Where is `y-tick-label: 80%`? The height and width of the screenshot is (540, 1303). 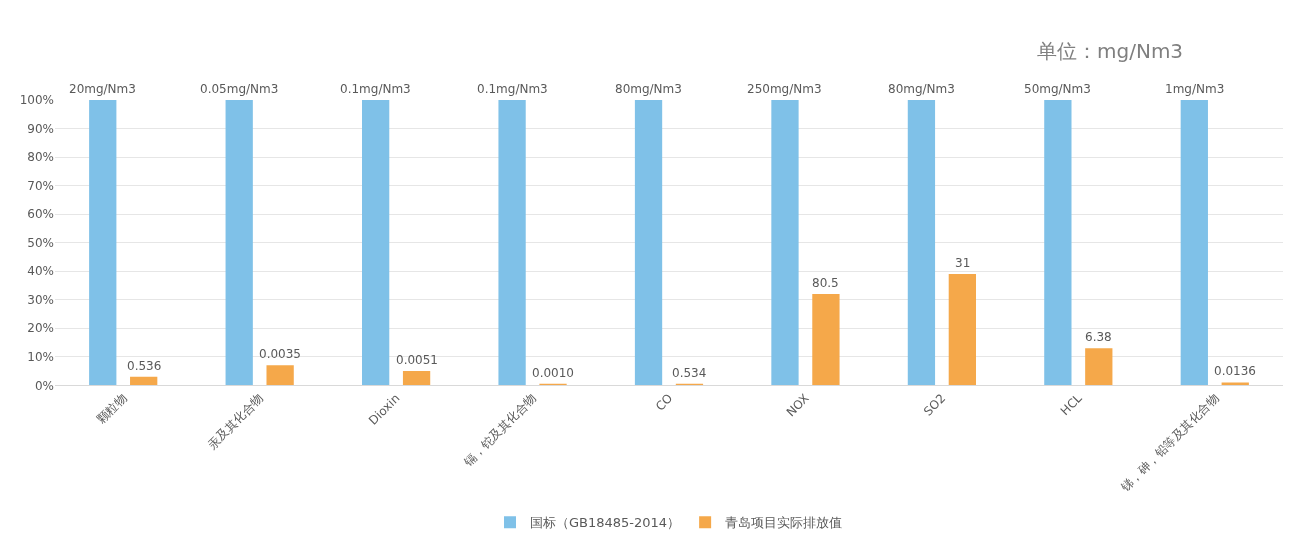 y-tick-label: 80% is located at coordinates (40, 157).